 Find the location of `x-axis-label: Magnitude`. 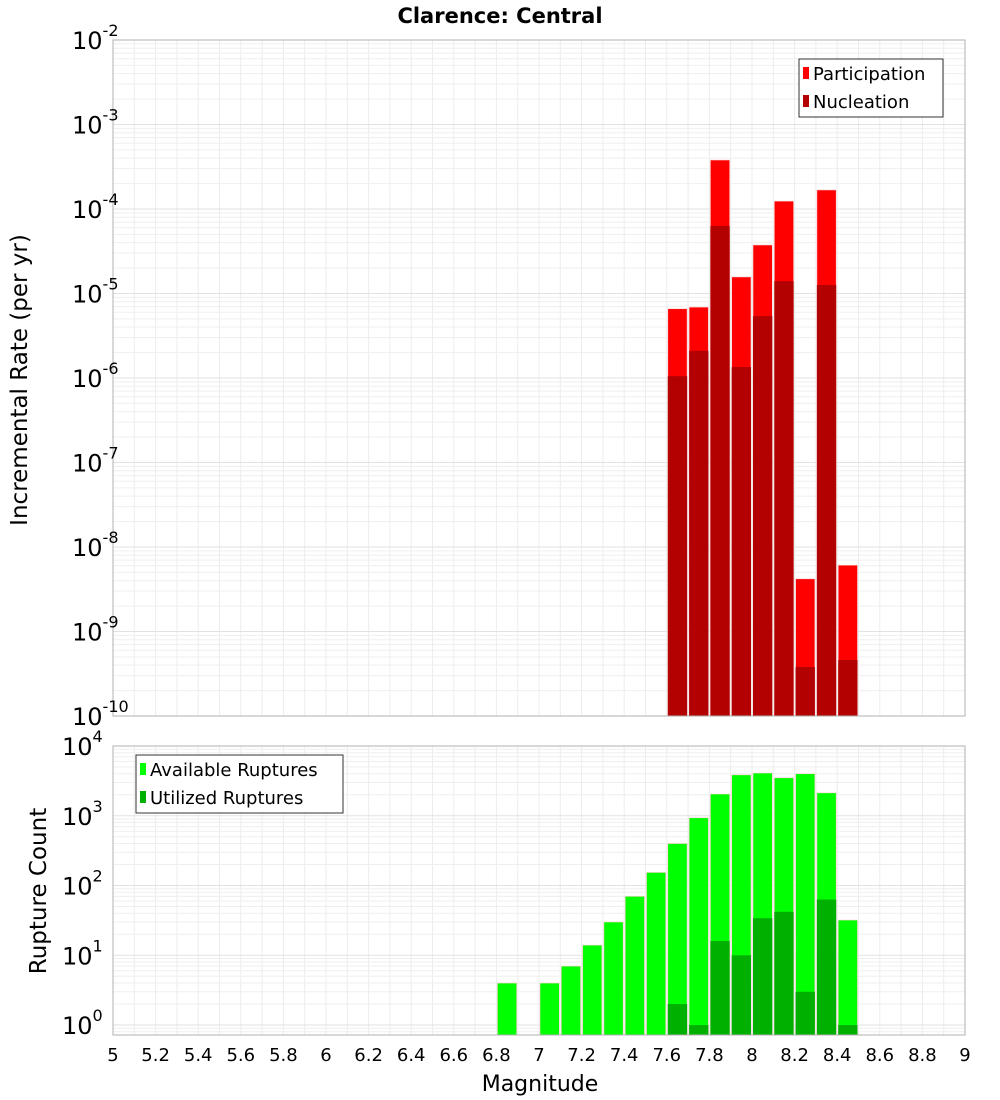

x-axis-label: Magnitude is located at coordinates (540, 1084).